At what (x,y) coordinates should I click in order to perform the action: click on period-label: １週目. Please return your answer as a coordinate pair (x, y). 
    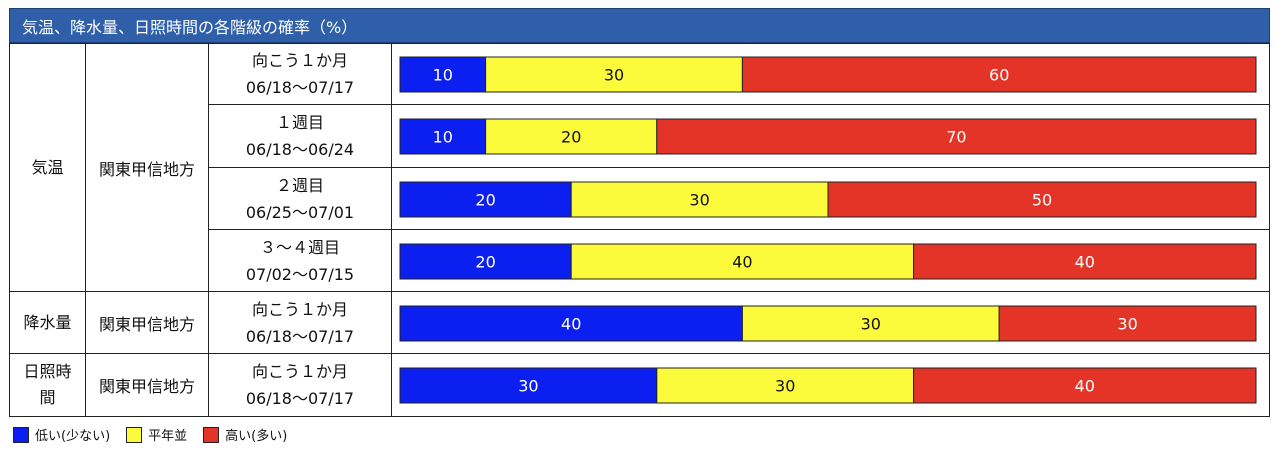
    Looking at the image, I should click on (299, 122).